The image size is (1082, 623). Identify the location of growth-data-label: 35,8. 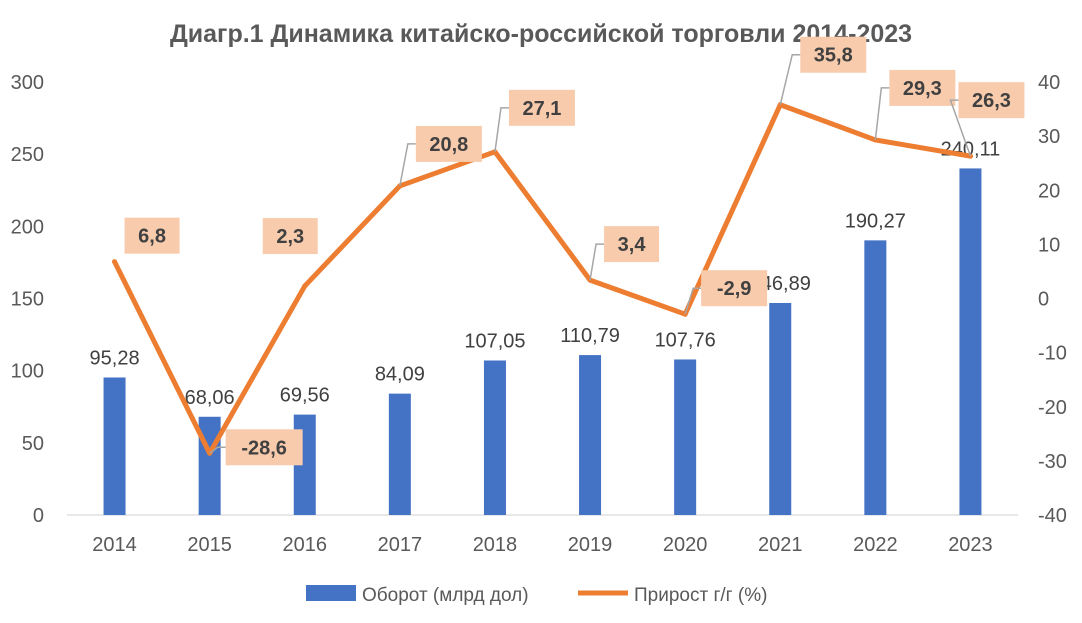
(833, 56).